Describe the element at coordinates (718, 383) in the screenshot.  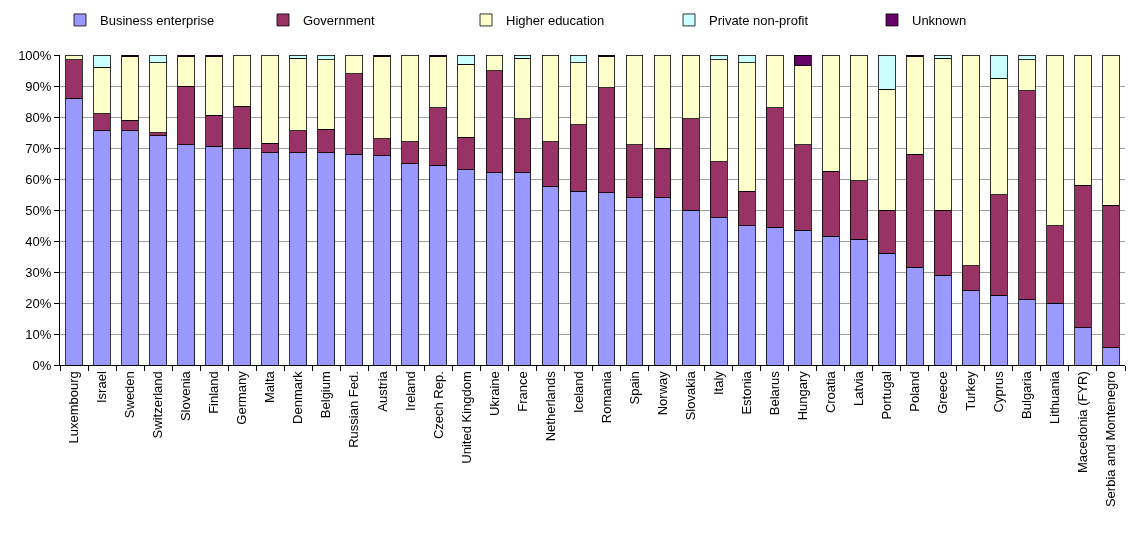
I see `x-tick-label: Italy` at that location.